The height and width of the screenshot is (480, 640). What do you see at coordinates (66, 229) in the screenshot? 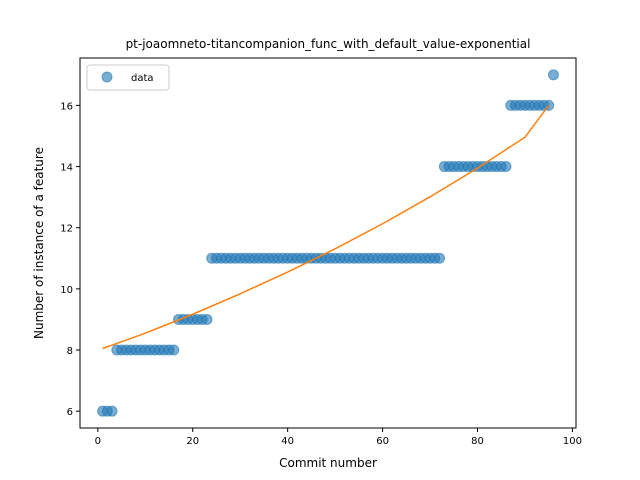
I see `y-tick-label: 12` at bounding box center [66, 229].